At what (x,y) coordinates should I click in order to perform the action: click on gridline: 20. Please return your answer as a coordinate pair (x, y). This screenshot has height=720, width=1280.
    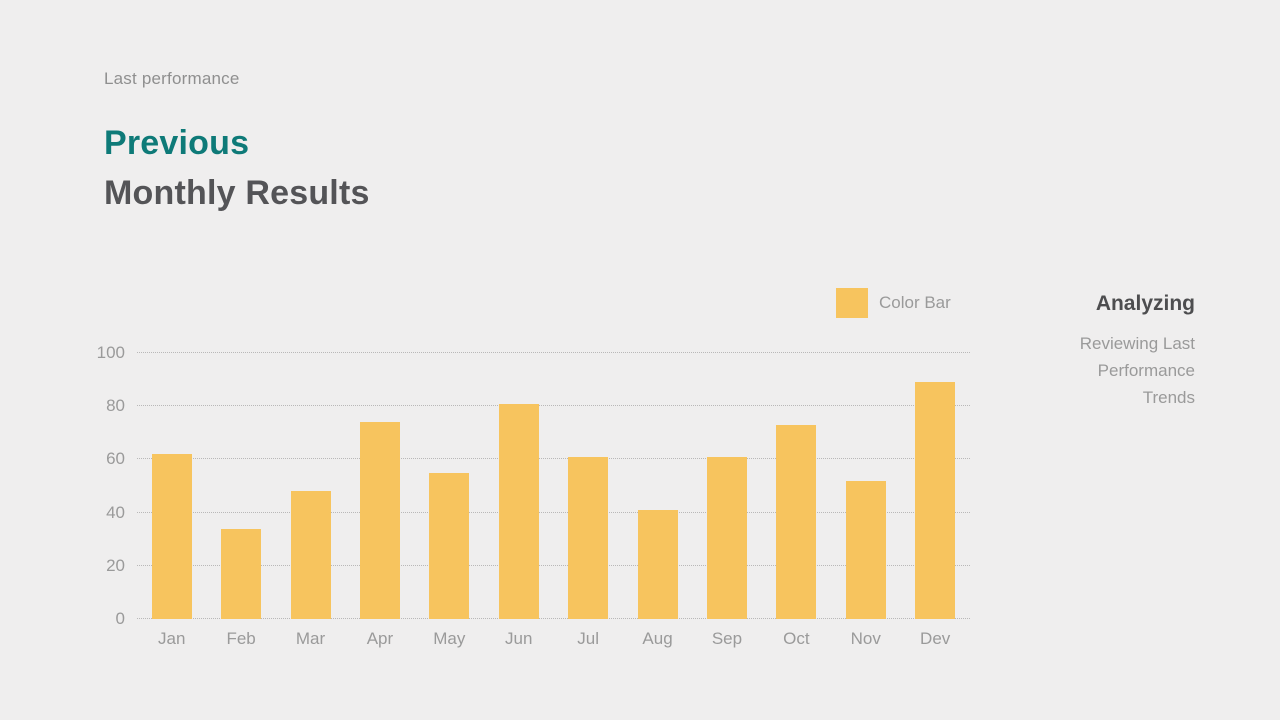
    Looking at the image, I should click on (538, 565).